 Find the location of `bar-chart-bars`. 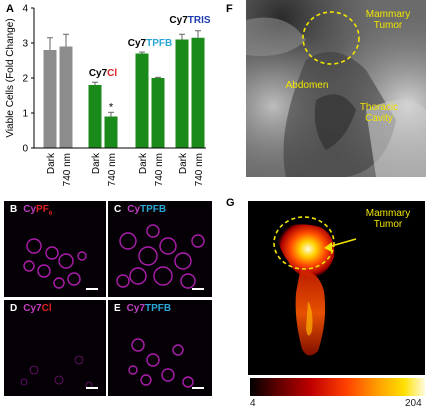

bar-chart-bars is located at coordinates (124, 89).